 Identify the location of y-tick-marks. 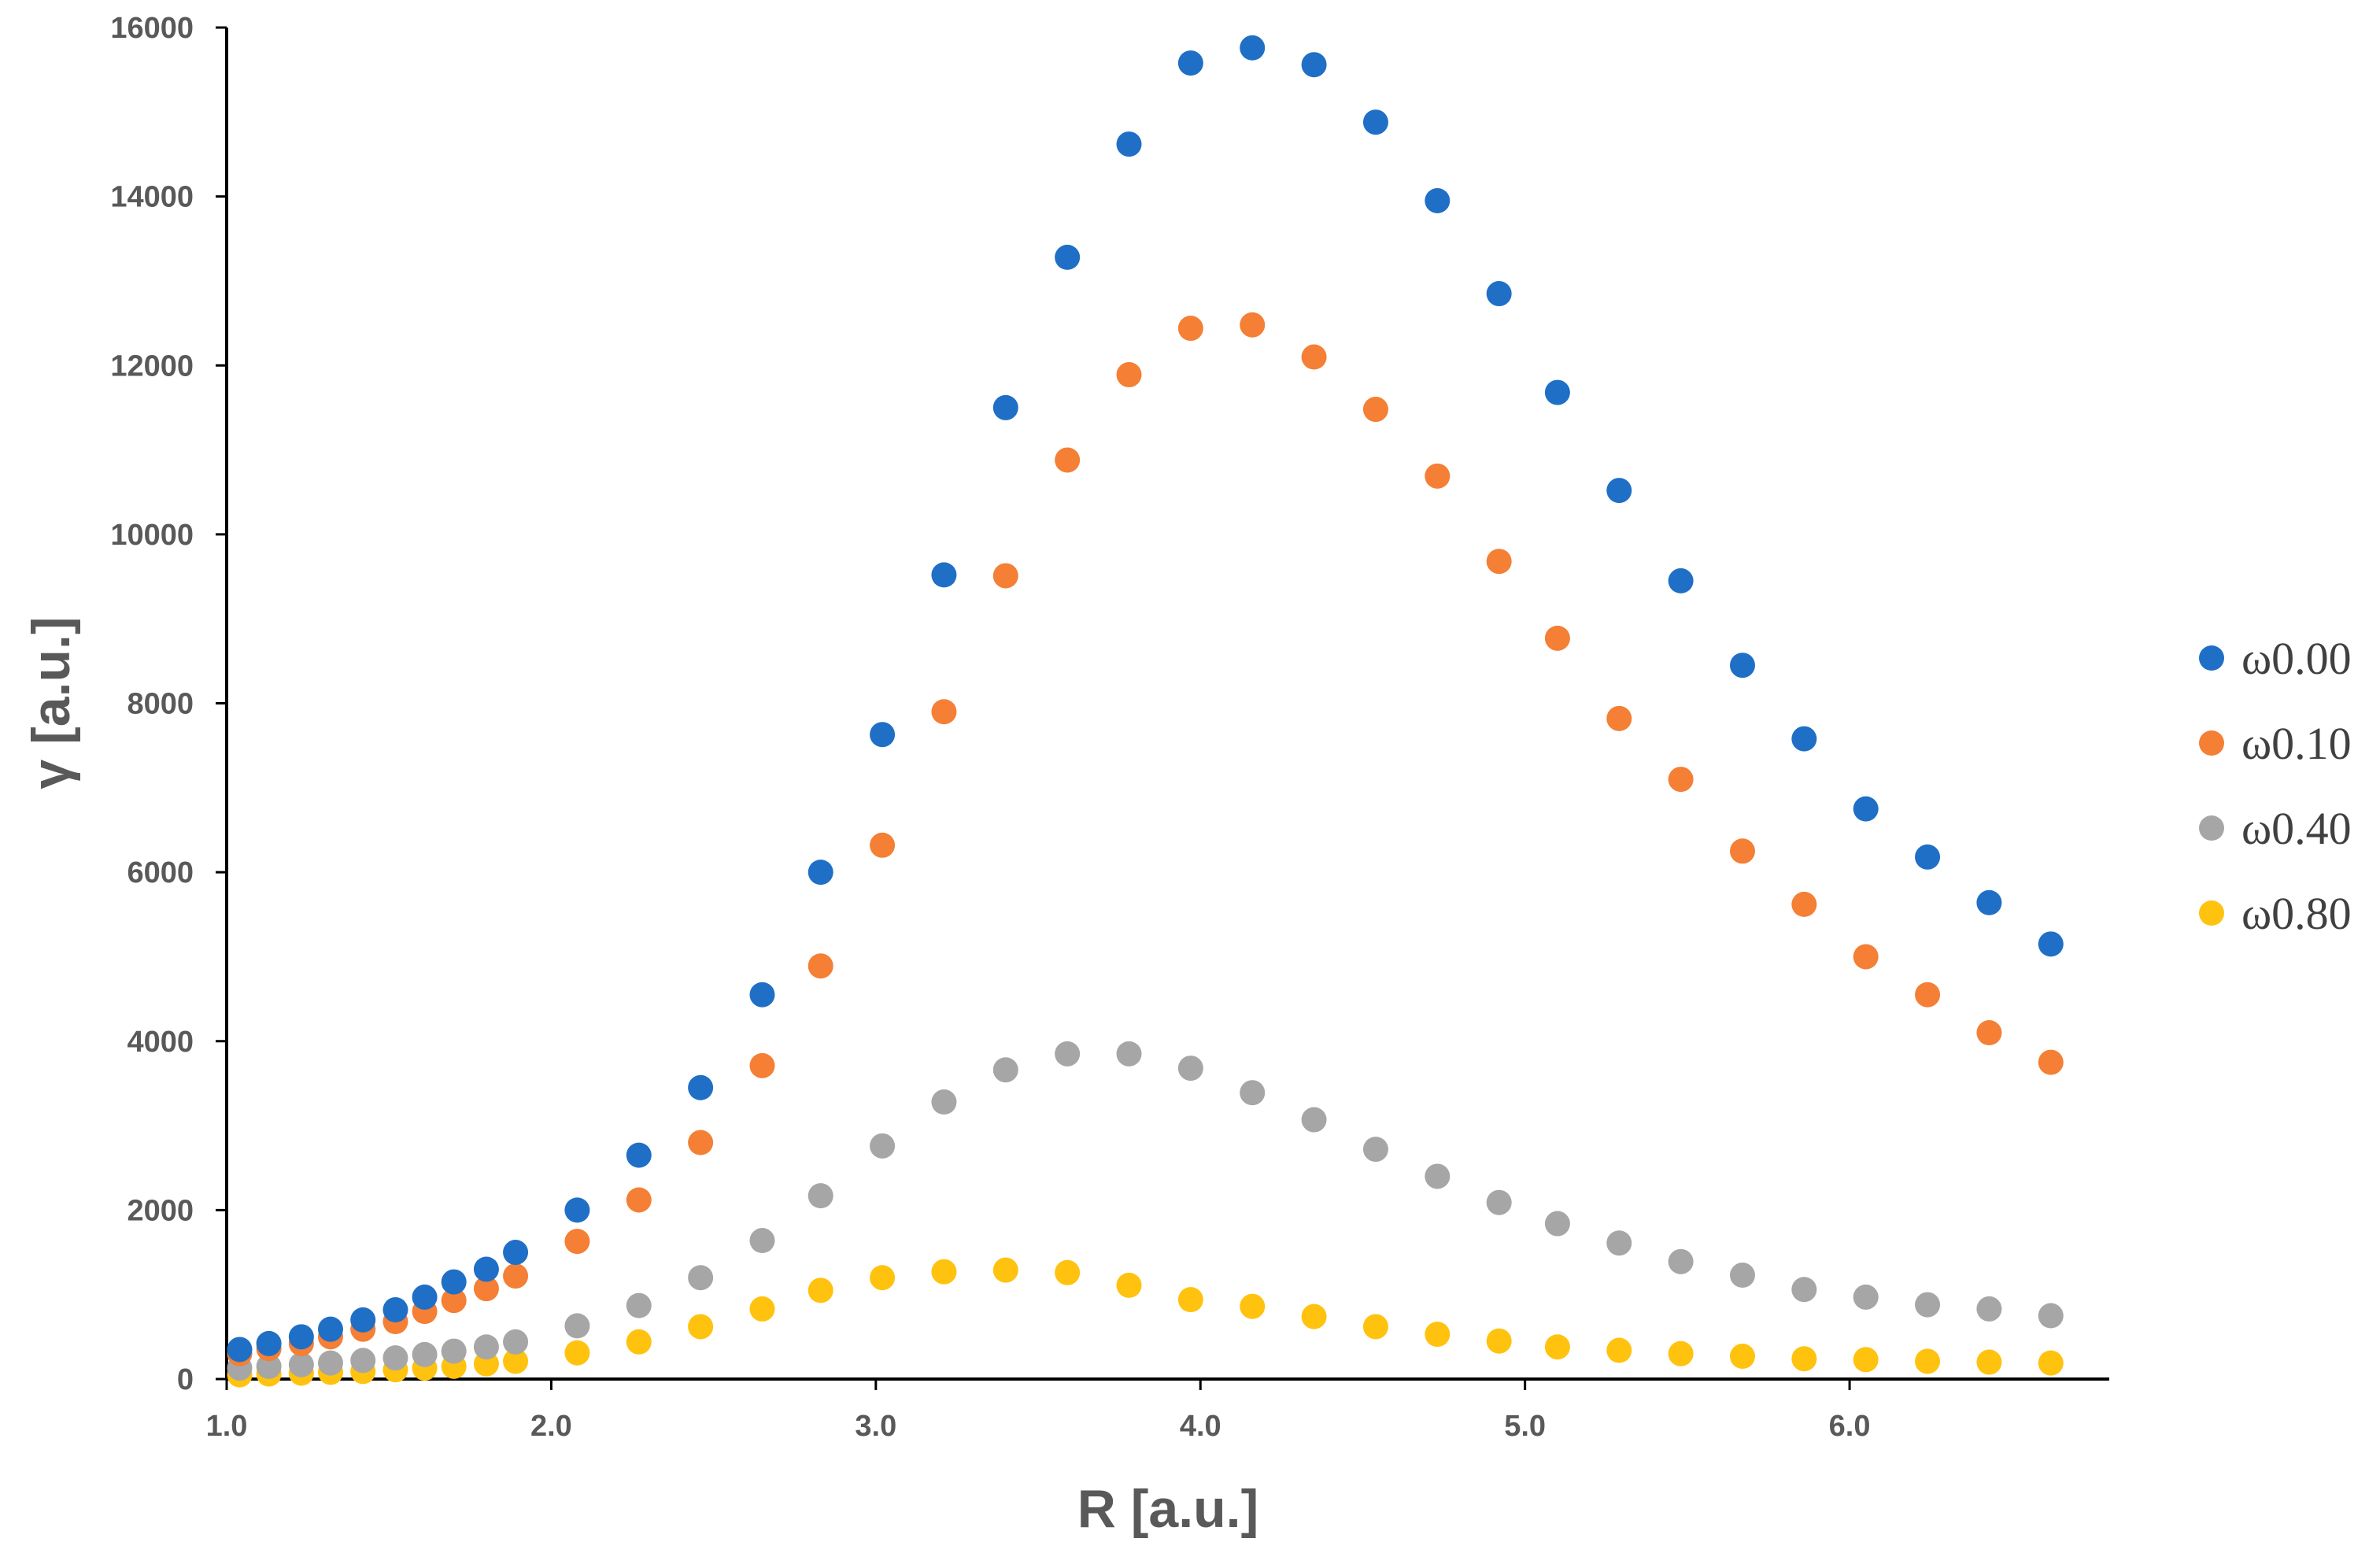
(222, 703).